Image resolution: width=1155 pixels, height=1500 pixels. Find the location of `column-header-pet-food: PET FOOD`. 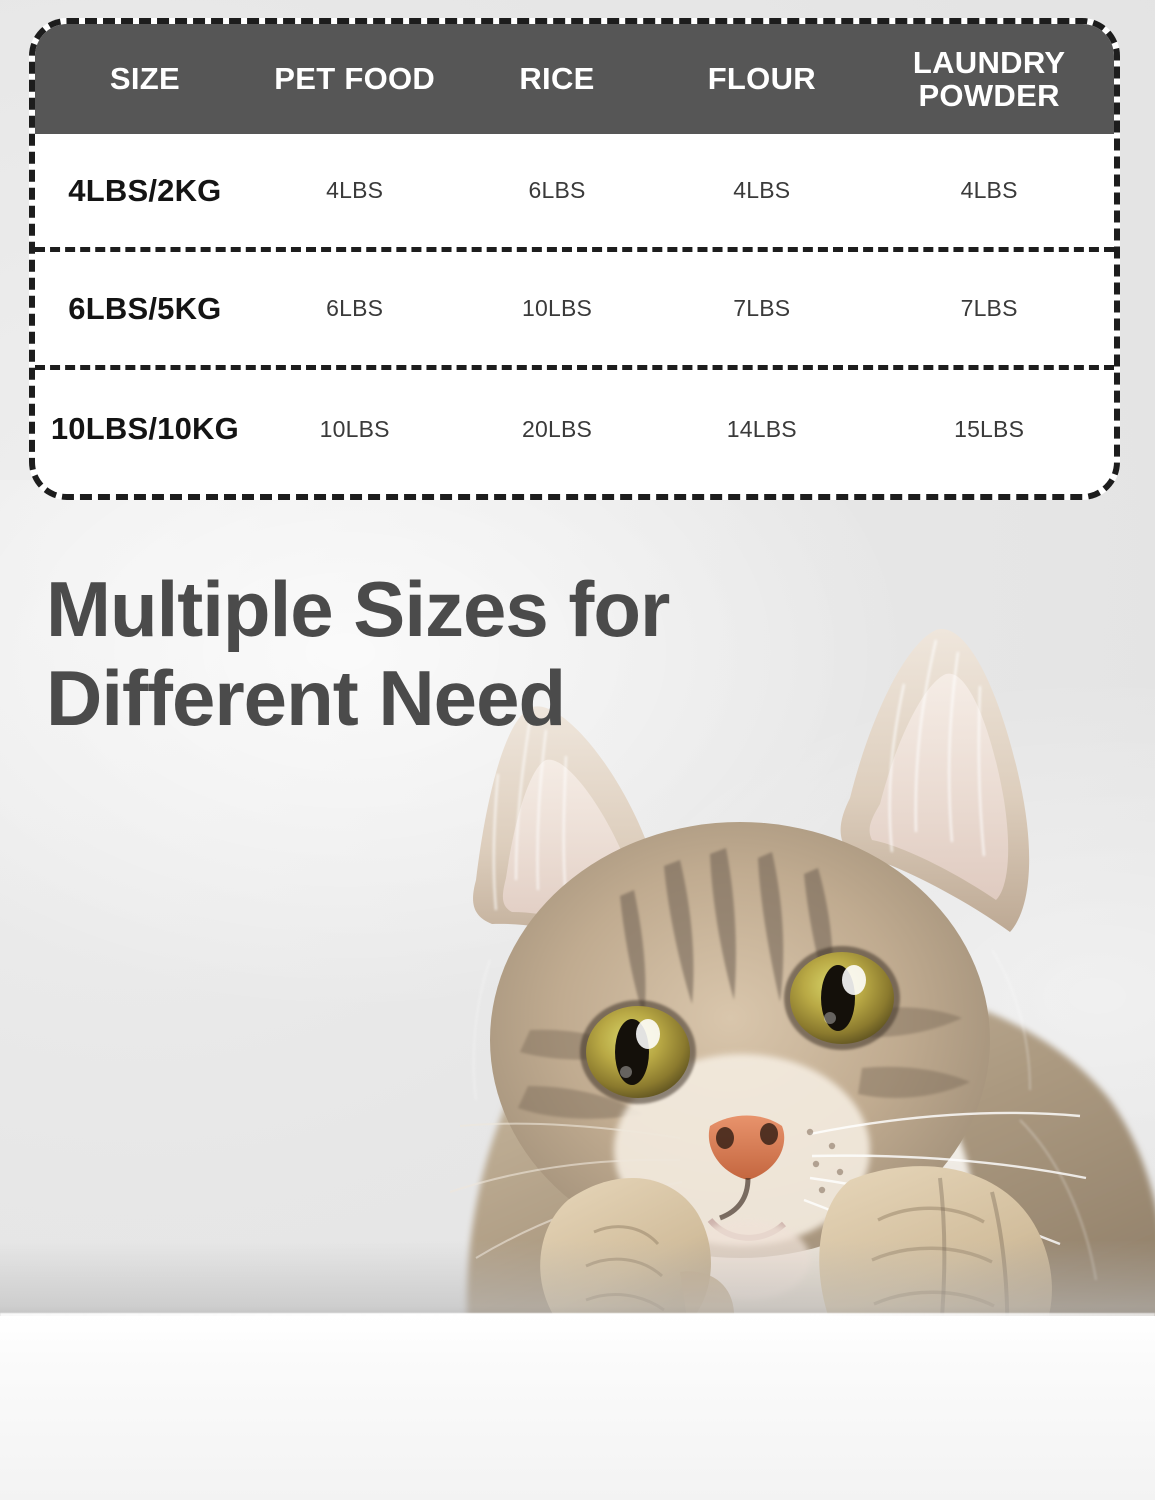

column-header-pet-food: PET FOOD is located at coordinates (355, 79).